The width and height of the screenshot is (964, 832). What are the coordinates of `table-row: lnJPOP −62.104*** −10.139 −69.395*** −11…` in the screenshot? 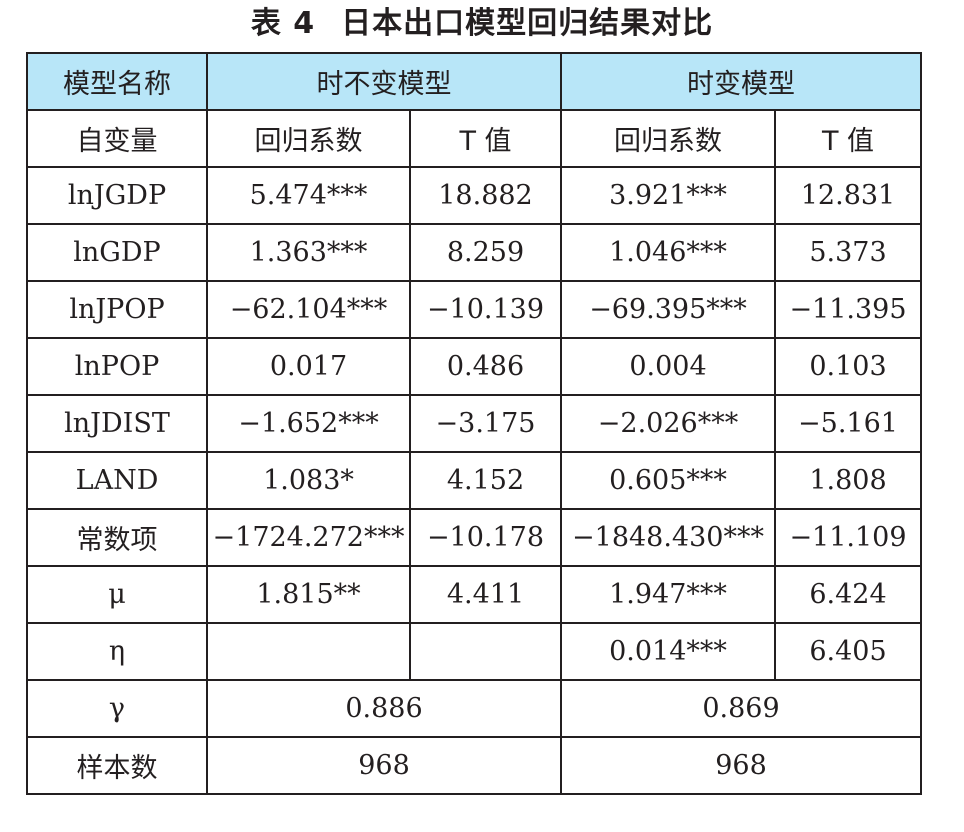 It's located at (474, 309).